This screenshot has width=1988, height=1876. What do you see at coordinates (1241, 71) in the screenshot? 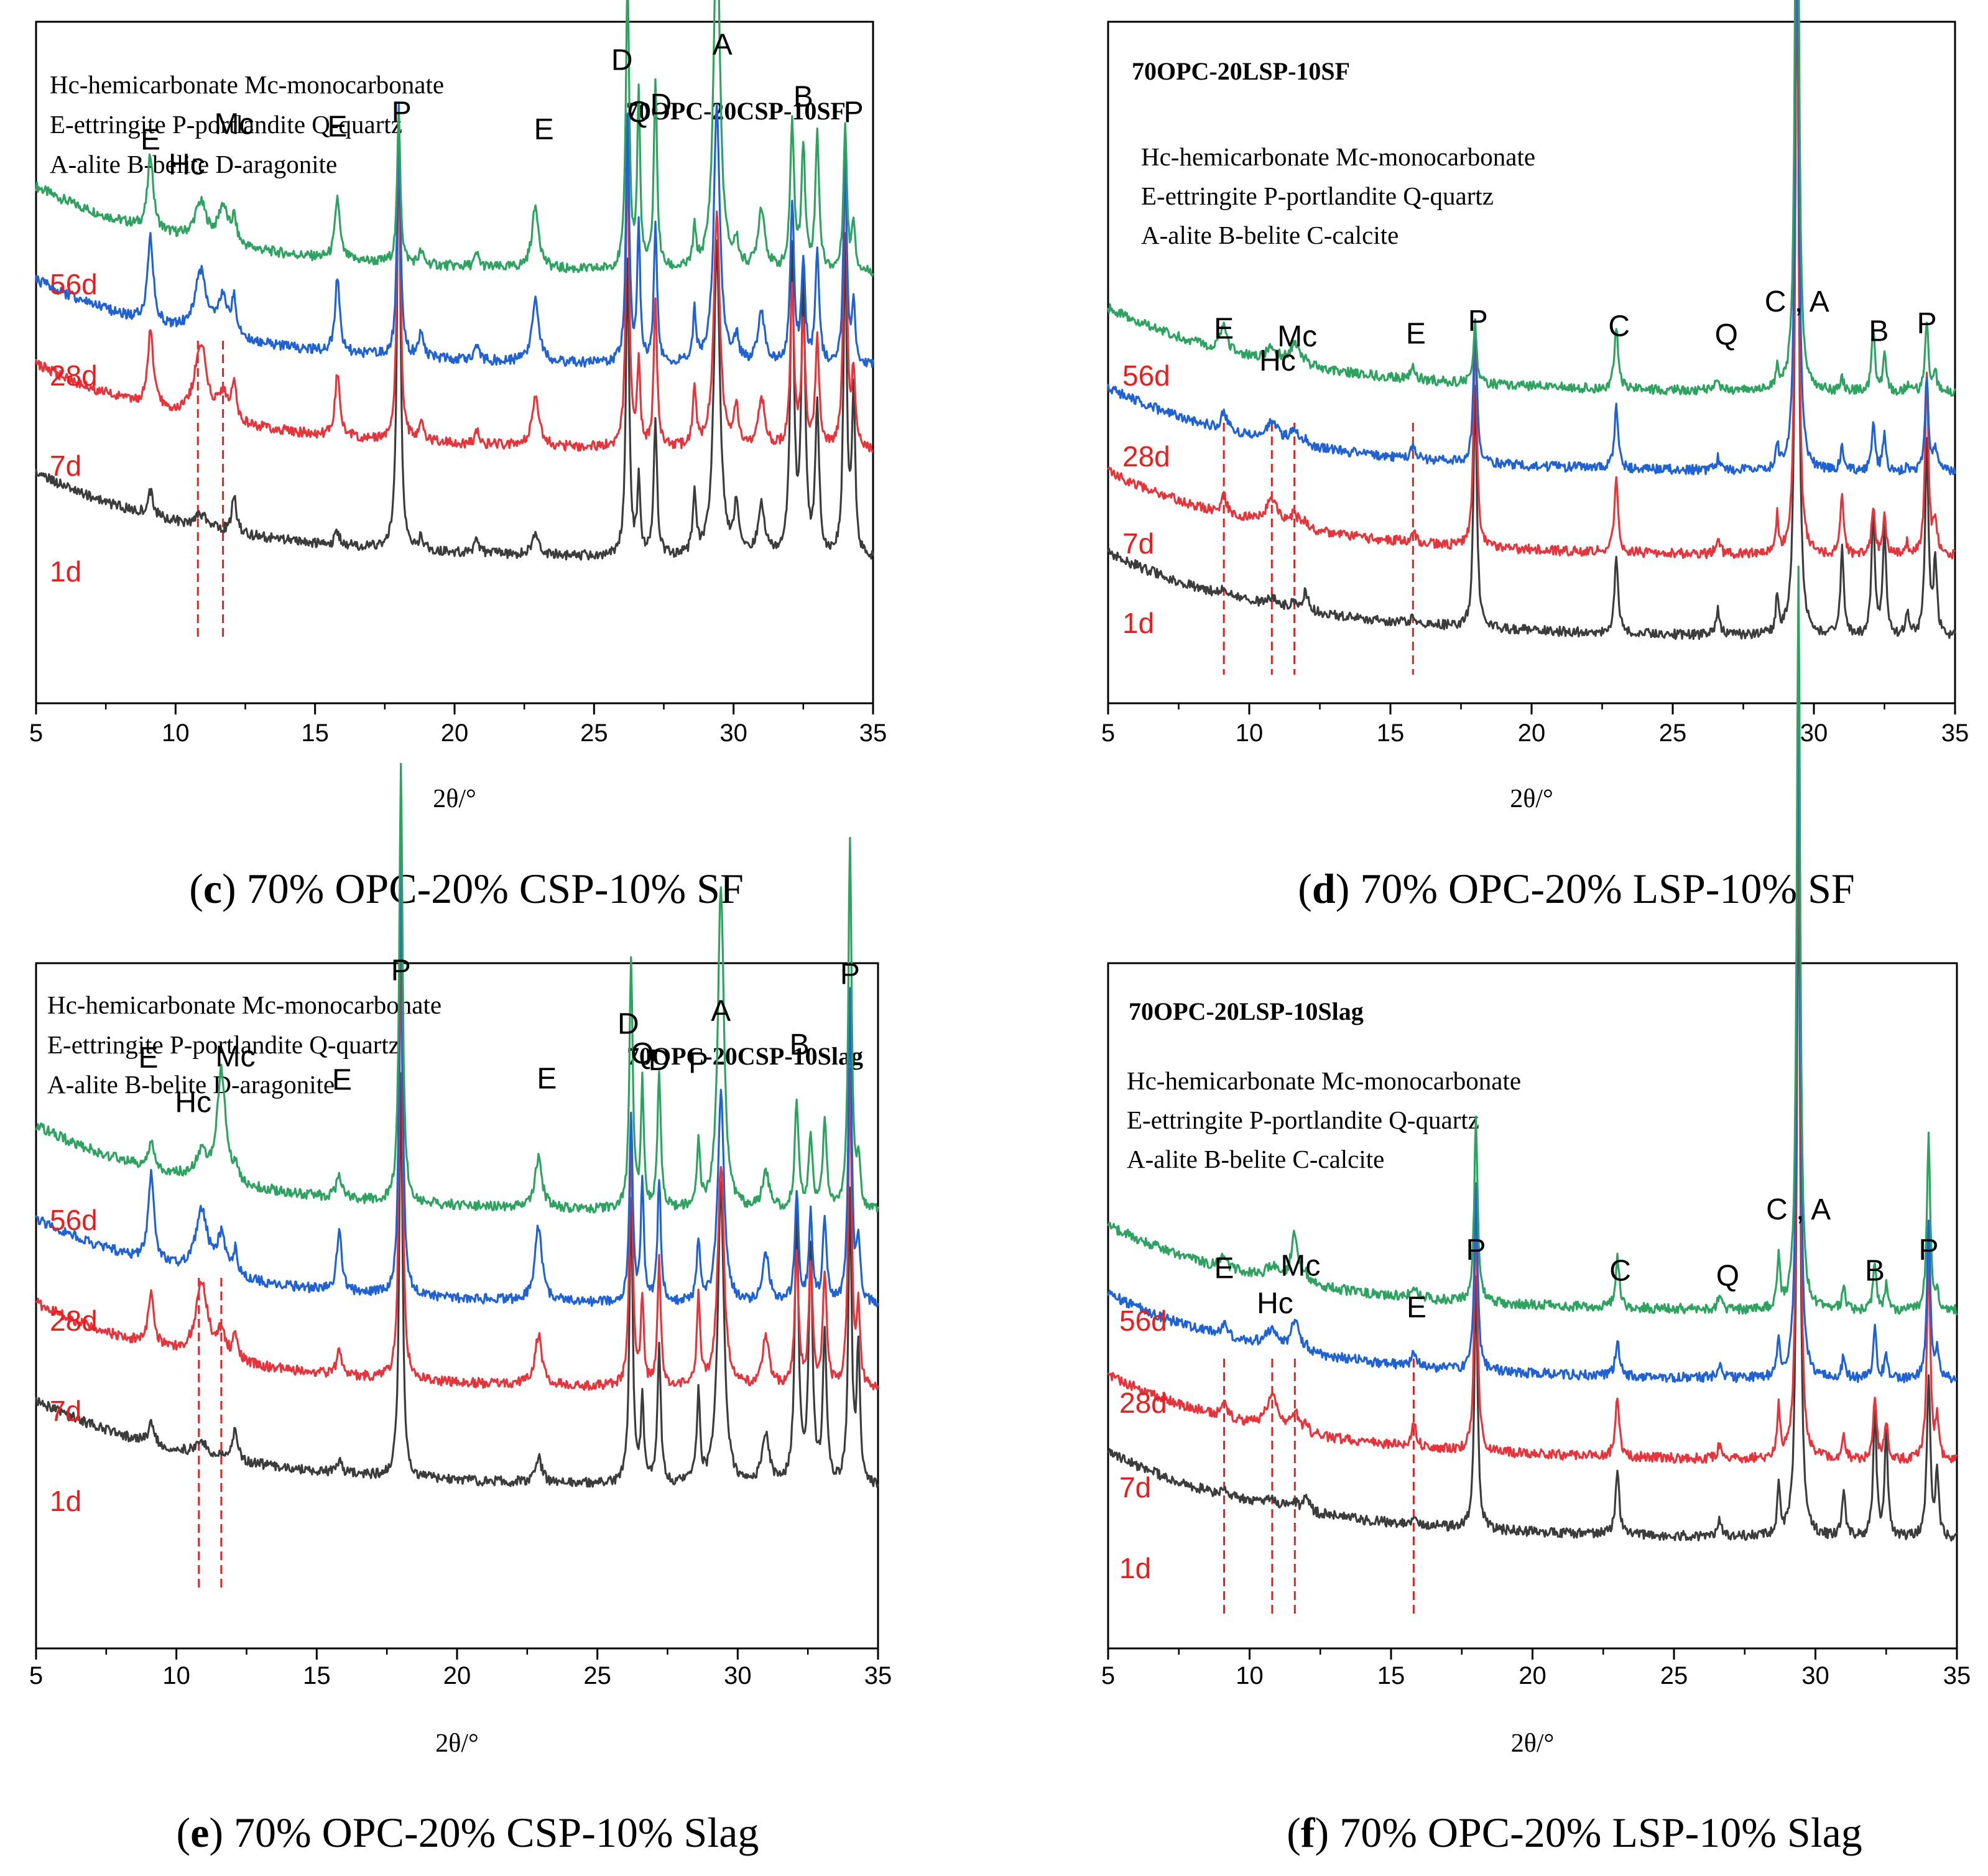
I see `chart-title: 70OPC-20LSP-10SF` at bounding box center [1241, 71].